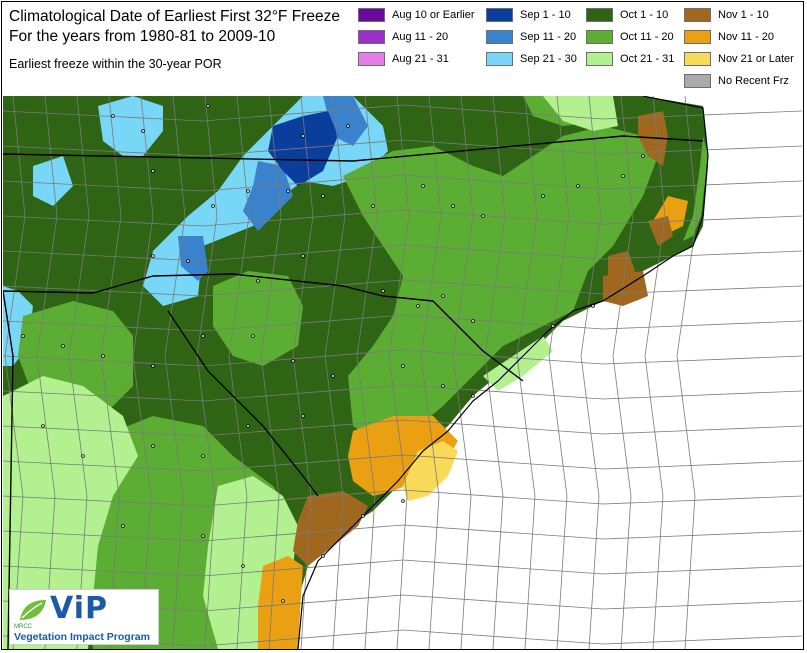 The height and width of the screenshot is (653, 807). I want to click on leaf-icon, so click(33, 610).